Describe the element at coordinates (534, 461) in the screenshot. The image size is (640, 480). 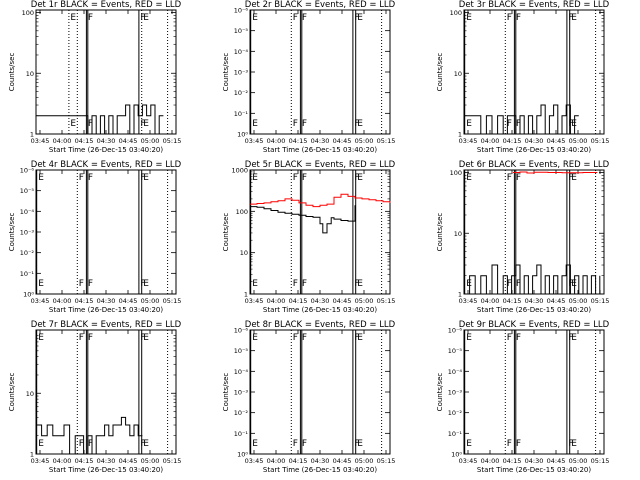
I see `x-tick-label: 04:30` at that location.